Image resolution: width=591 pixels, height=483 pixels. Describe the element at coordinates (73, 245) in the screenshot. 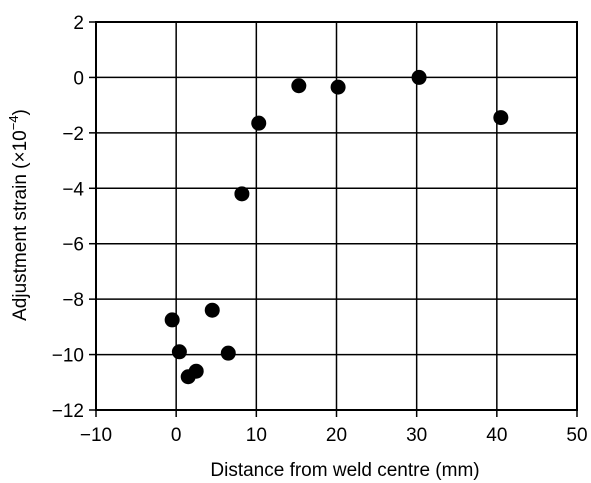

I see `y-tick-label: −6` at that location.